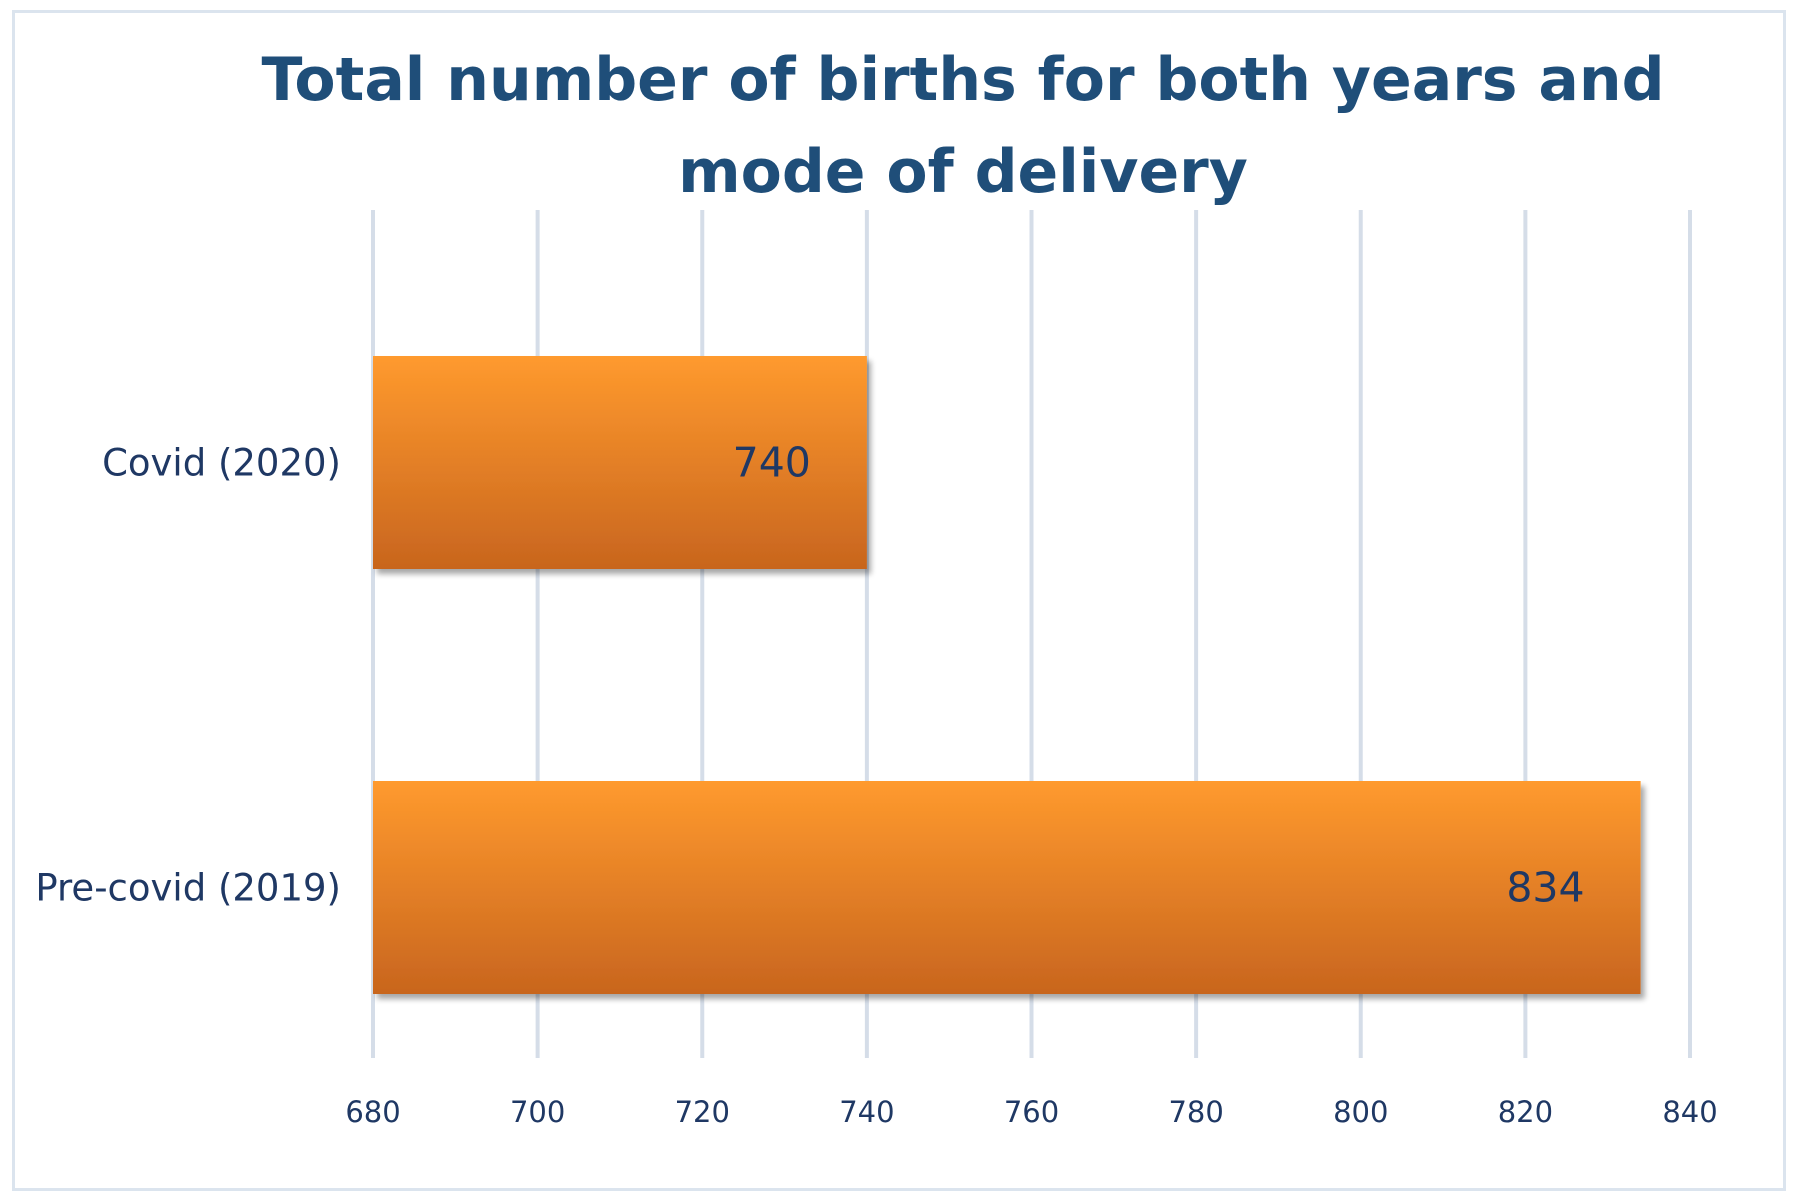  Describe the element at coordinates (1545, 888) in the screenshot. I see `data-label-pre-covid-2019: 834` at that location.